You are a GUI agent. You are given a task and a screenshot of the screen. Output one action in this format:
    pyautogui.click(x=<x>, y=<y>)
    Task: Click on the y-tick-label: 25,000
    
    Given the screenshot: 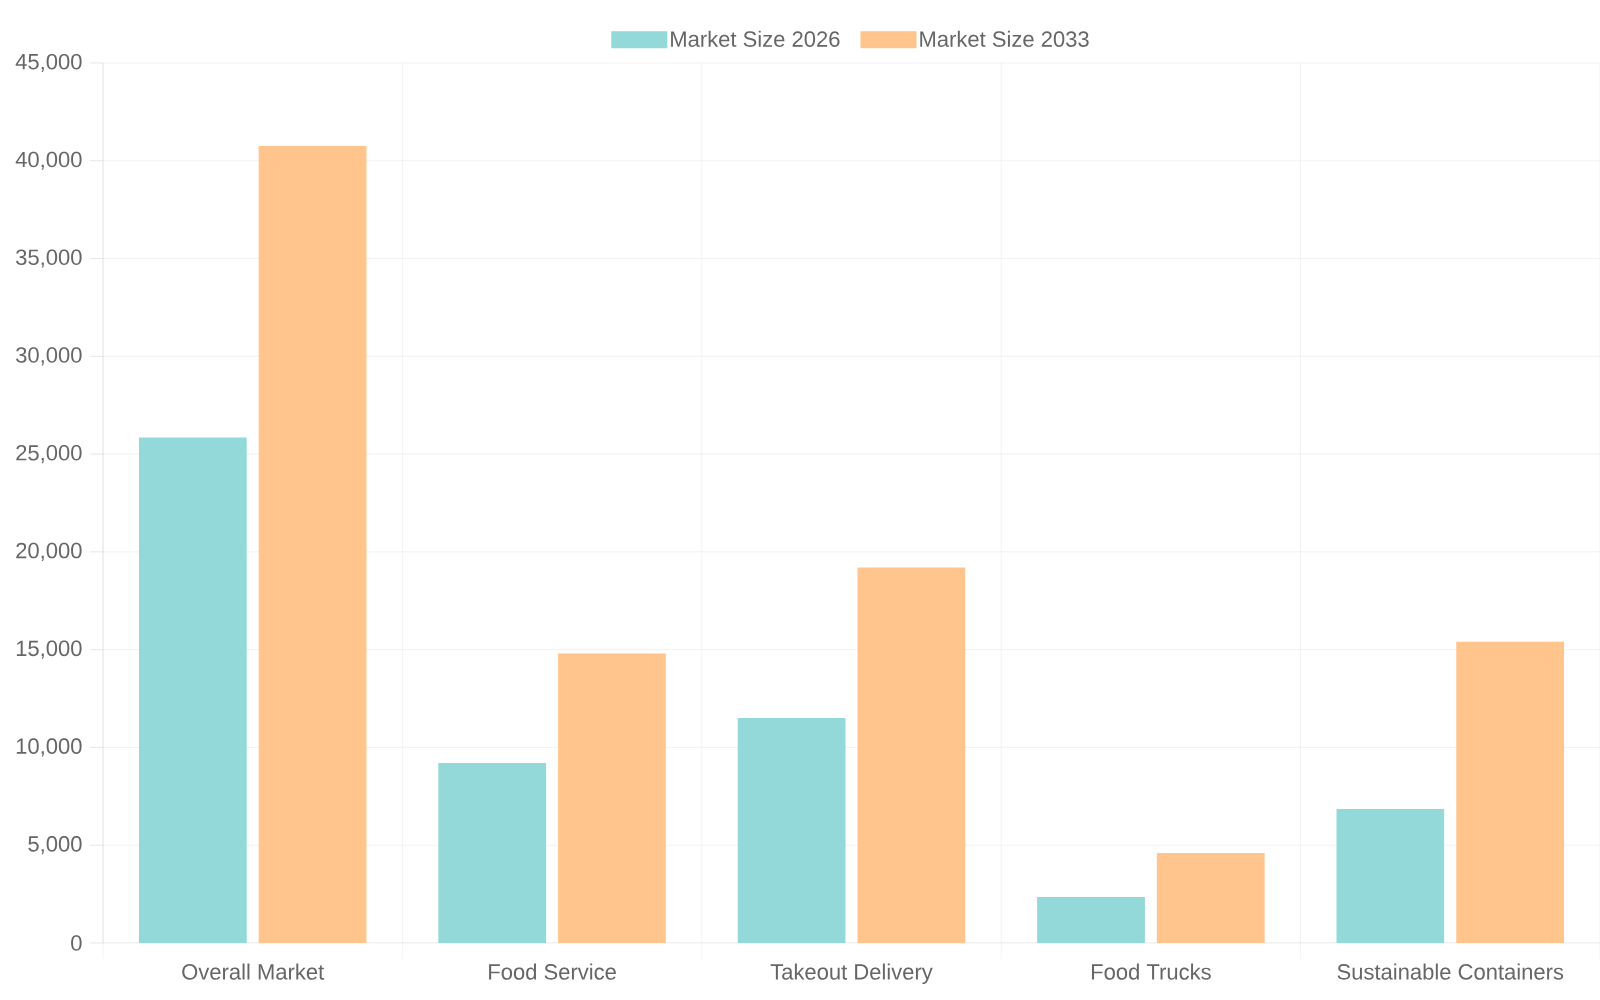 What is the action you would take?
    pyautogui.click(x=49, y=454)
    